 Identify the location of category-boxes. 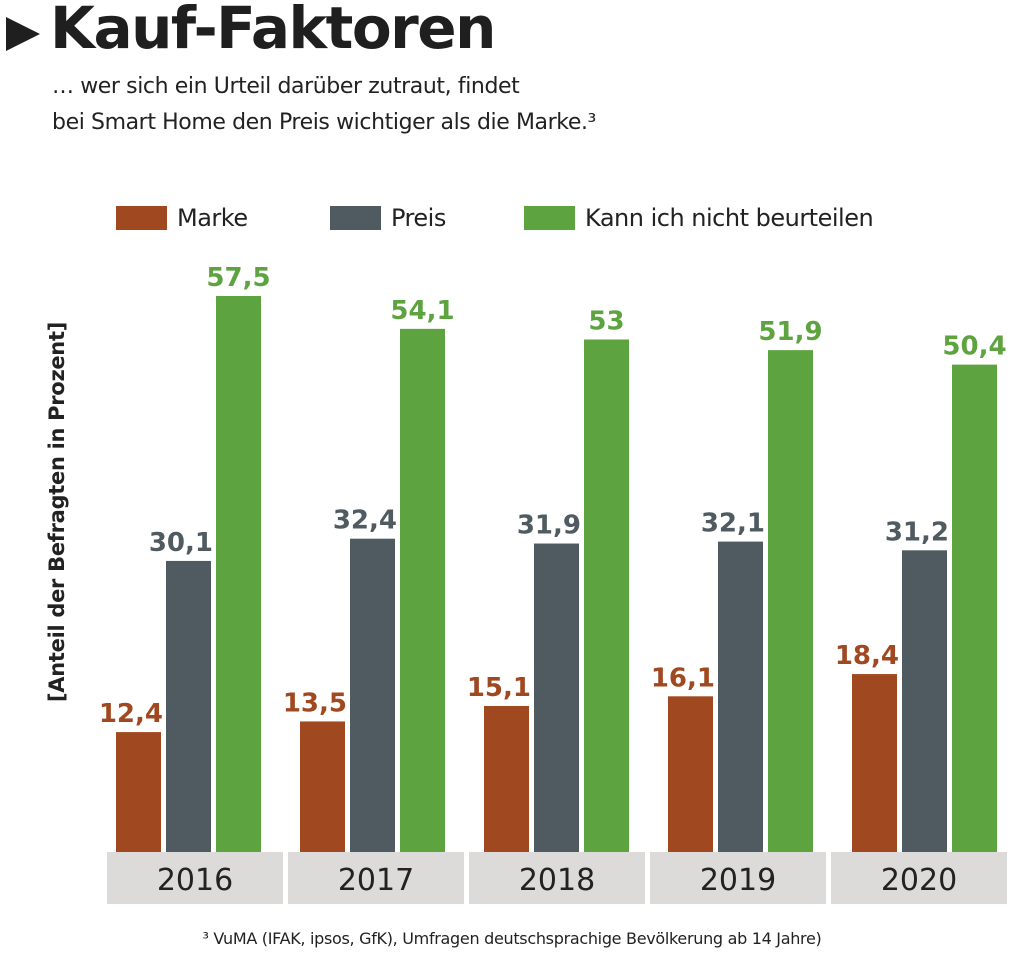
(557, 878).